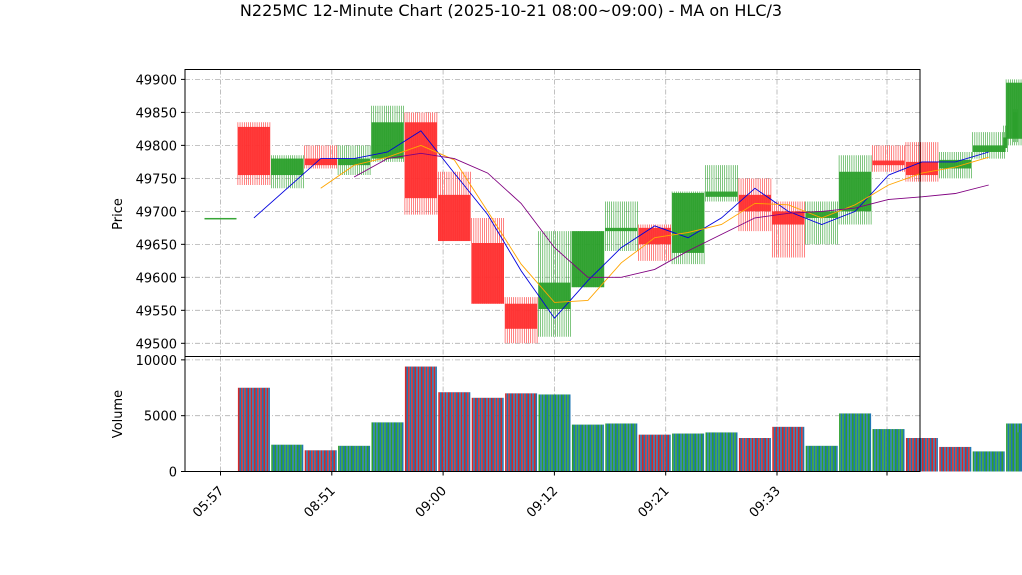  Describe the element at coordinates (156, 344) in the screenshot. I see `price-tick-label: 49500` at that location.